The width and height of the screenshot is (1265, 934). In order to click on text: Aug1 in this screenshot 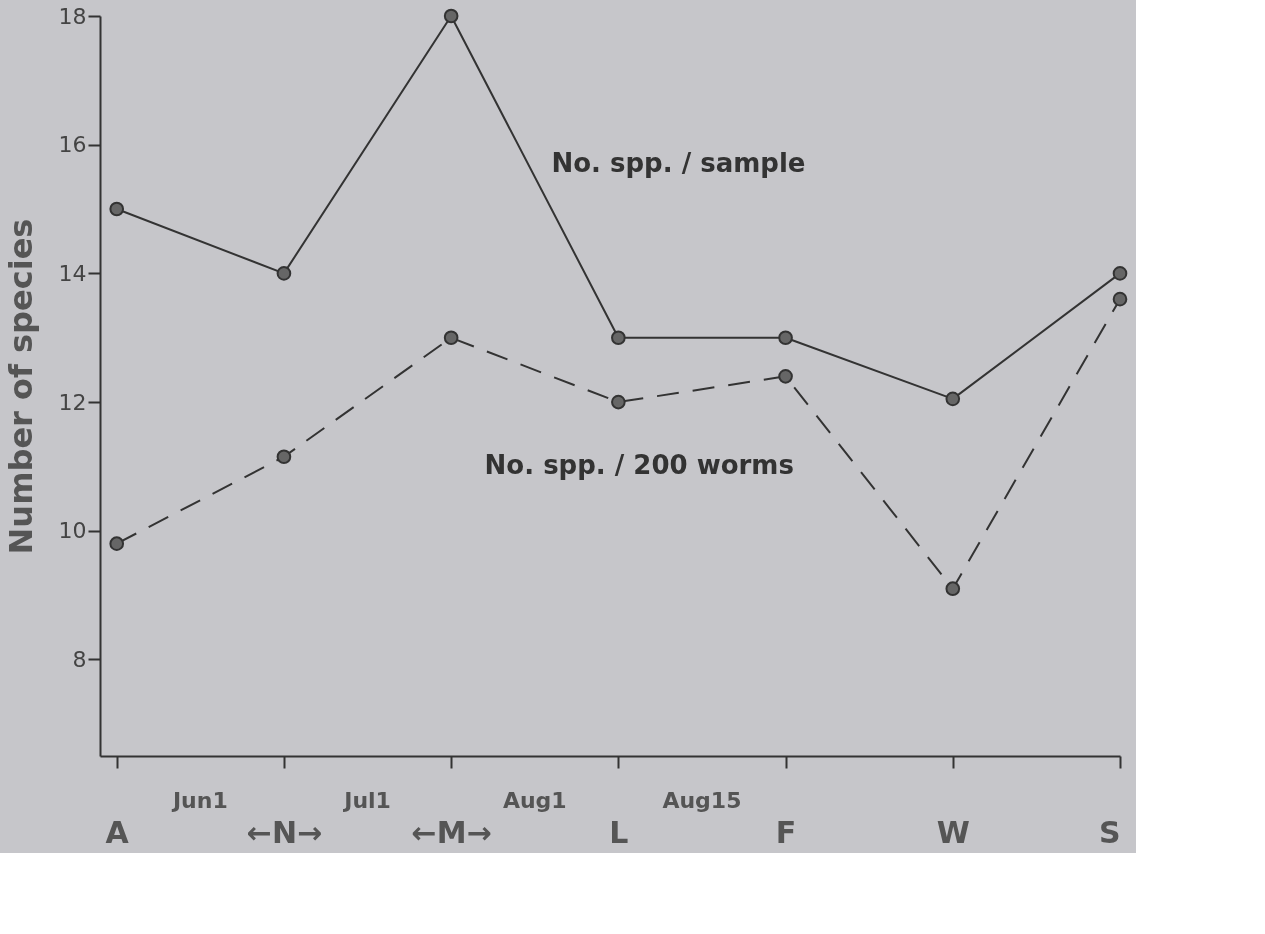, I will do `click(534, 800)`.